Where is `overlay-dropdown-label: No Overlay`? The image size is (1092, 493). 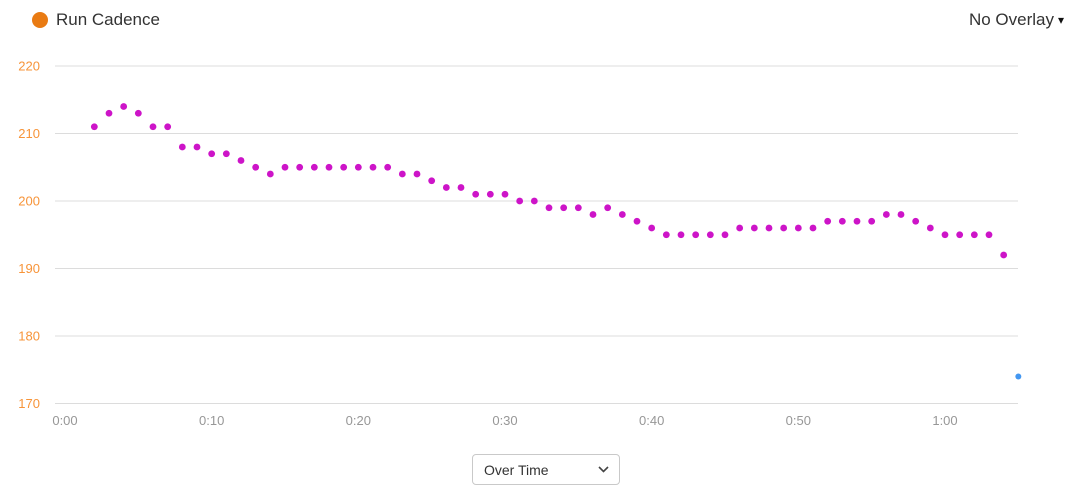 overlay-dropdown-label: No Overlay is located at coordinates (1011, 19).